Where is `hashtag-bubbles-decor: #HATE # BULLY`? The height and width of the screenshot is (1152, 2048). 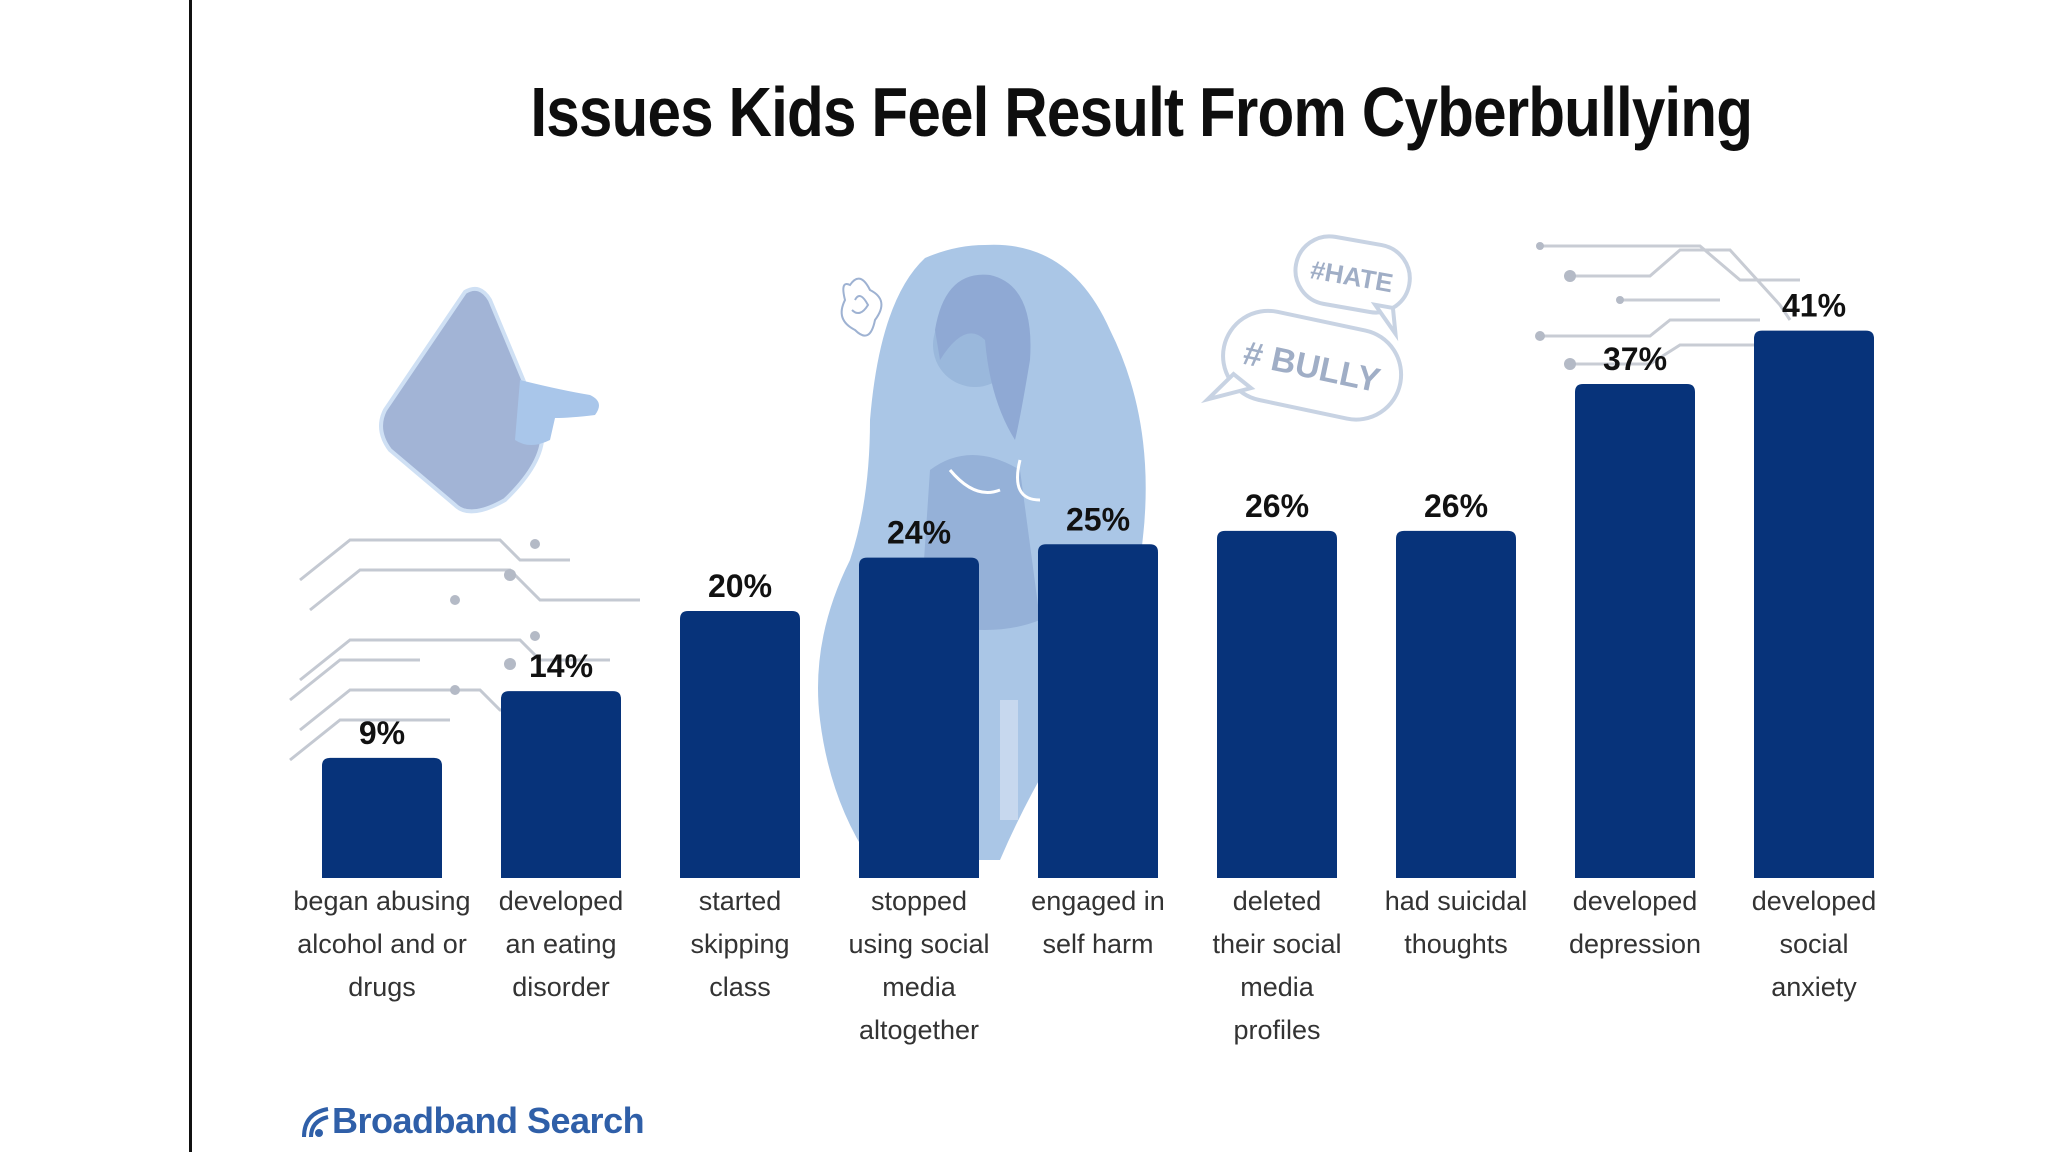
hashtag-bubbles-decor: #HATE # BULLY is located at coordinates (1306, 328).